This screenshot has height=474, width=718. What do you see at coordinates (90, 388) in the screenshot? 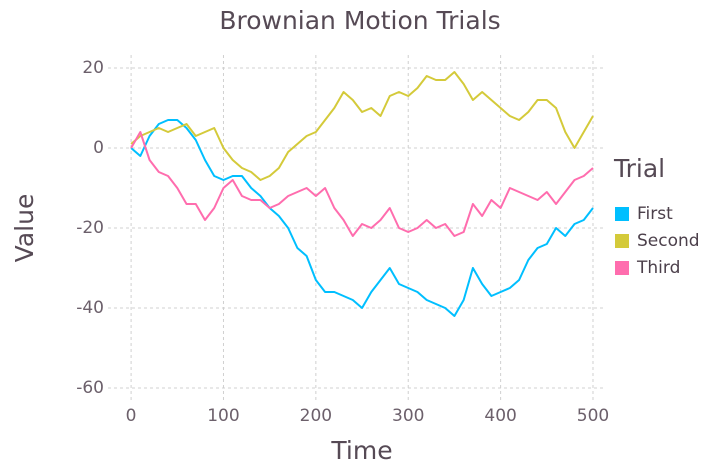
I see `y-tick-label: -60` at bounding box center [90, 388].